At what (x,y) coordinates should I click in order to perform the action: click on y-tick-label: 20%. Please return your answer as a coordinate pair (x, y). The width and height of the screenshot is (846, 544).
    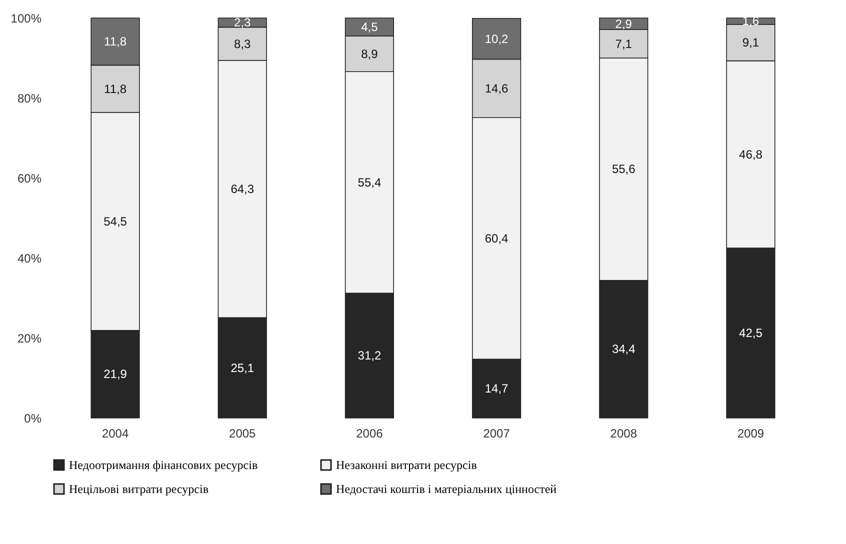
    Looking at the image, I should click on (29, 339).